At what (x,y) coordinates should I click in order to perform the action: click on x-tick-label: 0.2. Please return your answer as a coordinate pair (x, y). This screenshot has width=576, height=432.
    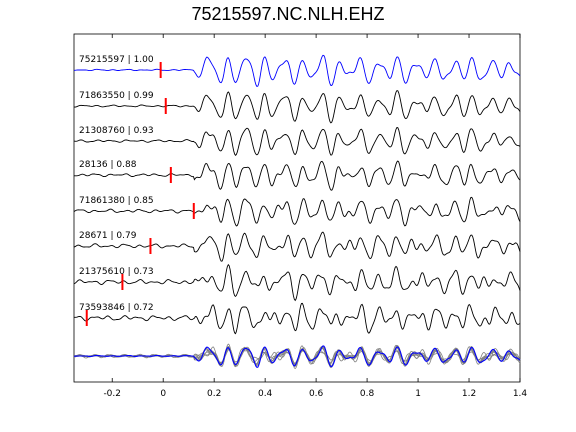
    Looking at the image, I should click on (214, 394).